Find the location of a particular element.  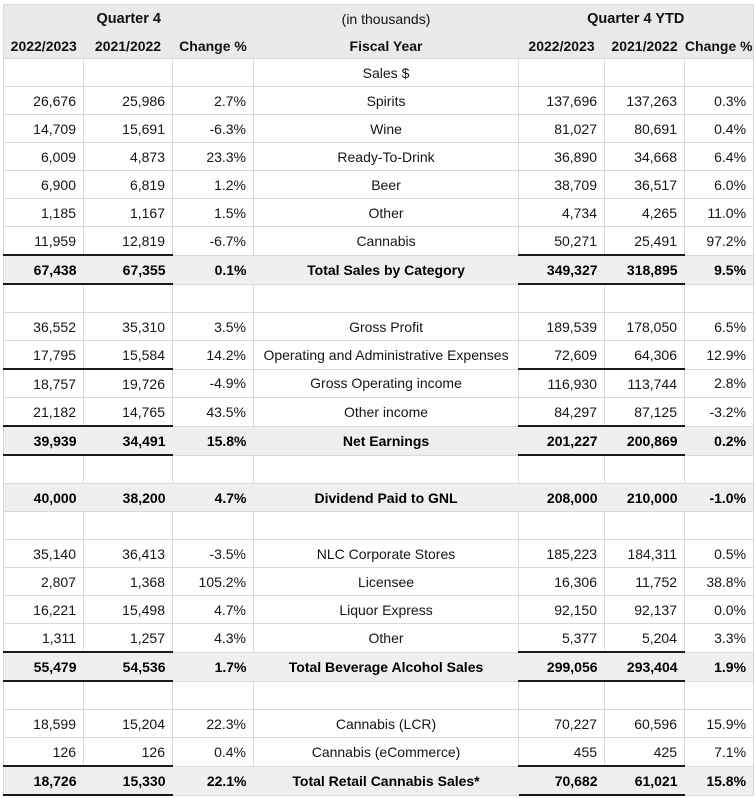

quarter4-group-header: Quarter 4 is located at coordinates (128, 18).